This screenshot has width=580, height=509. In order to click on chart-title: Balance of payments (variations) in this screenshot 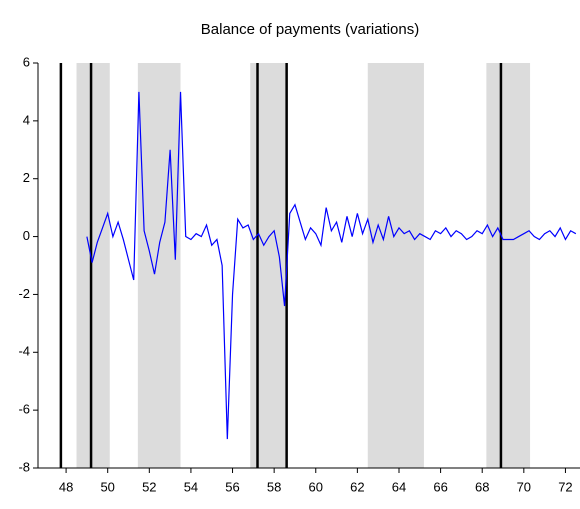, I will do `click(310, 29)`.